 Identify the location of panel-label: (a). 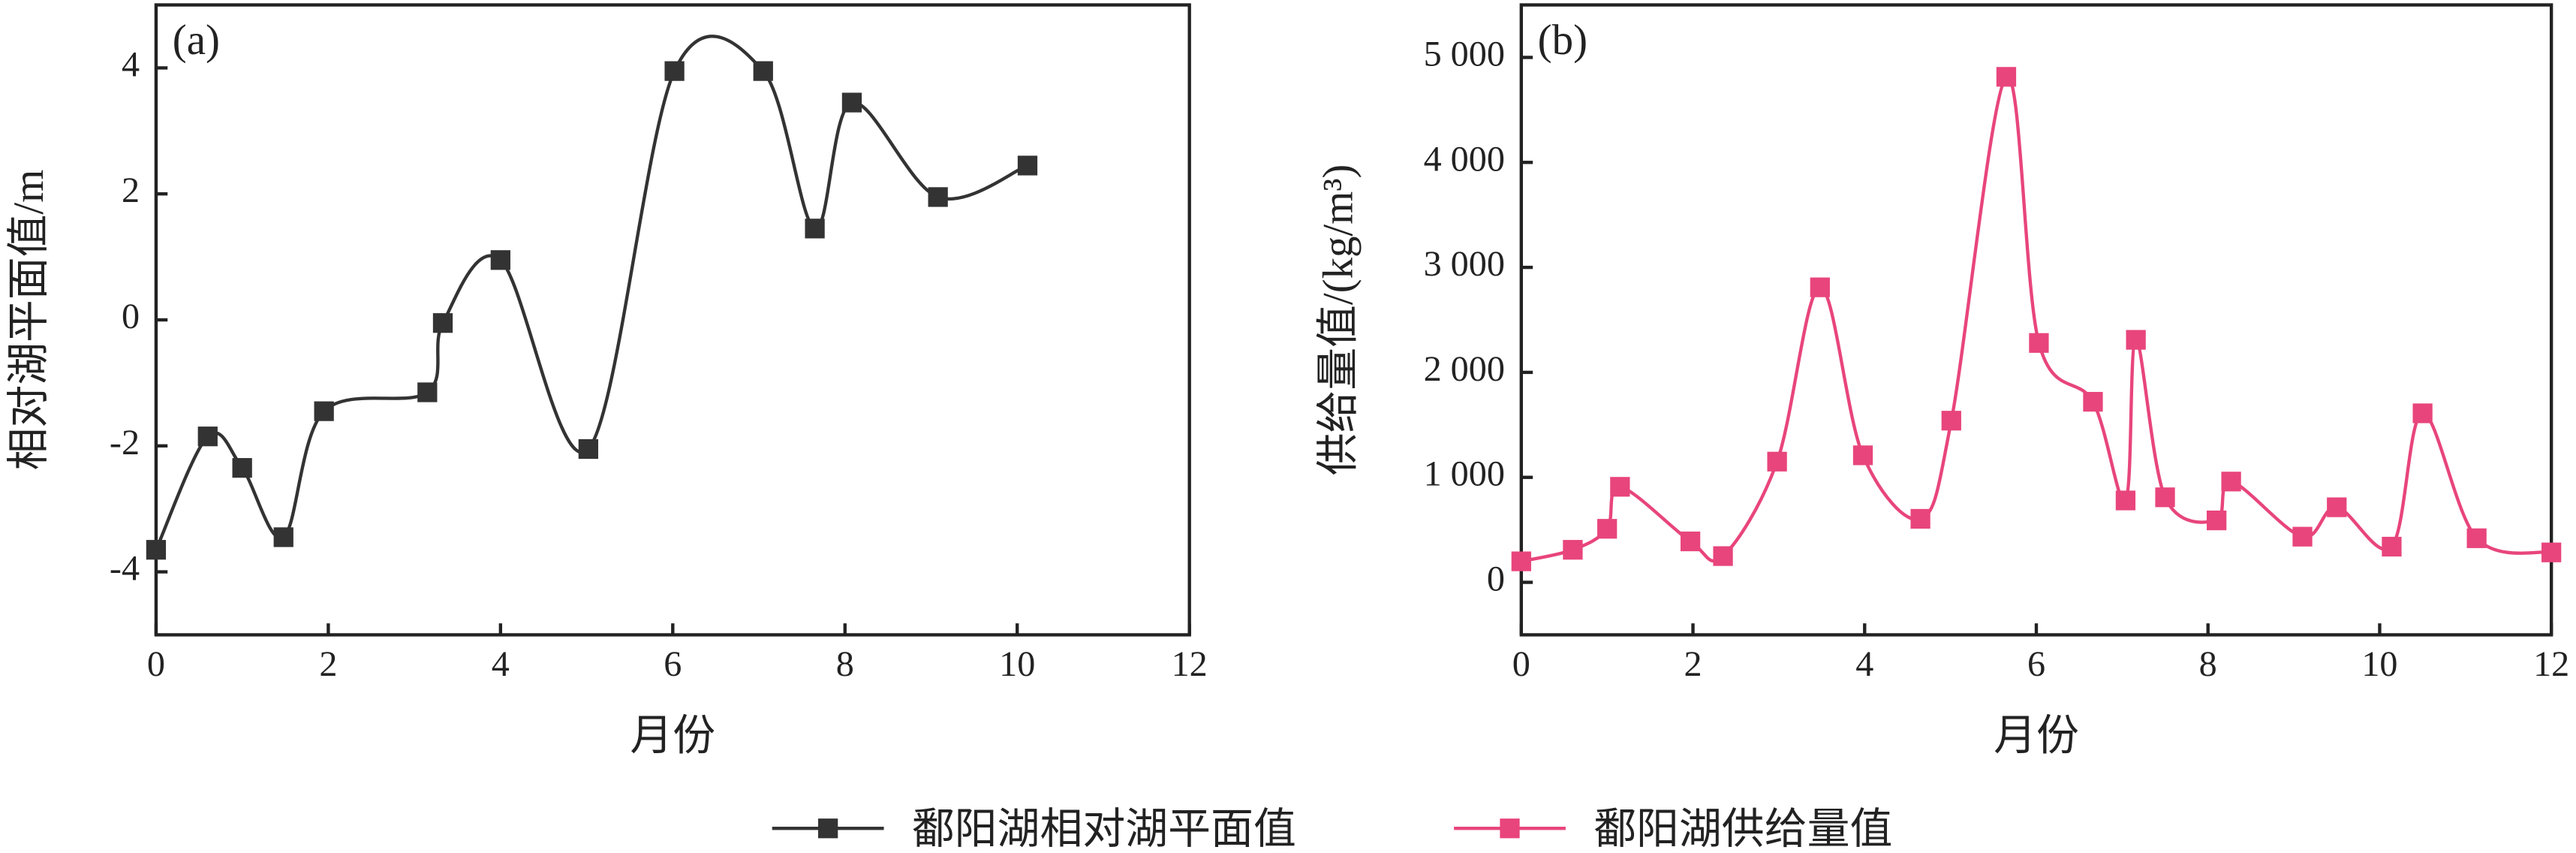
(196, 40).